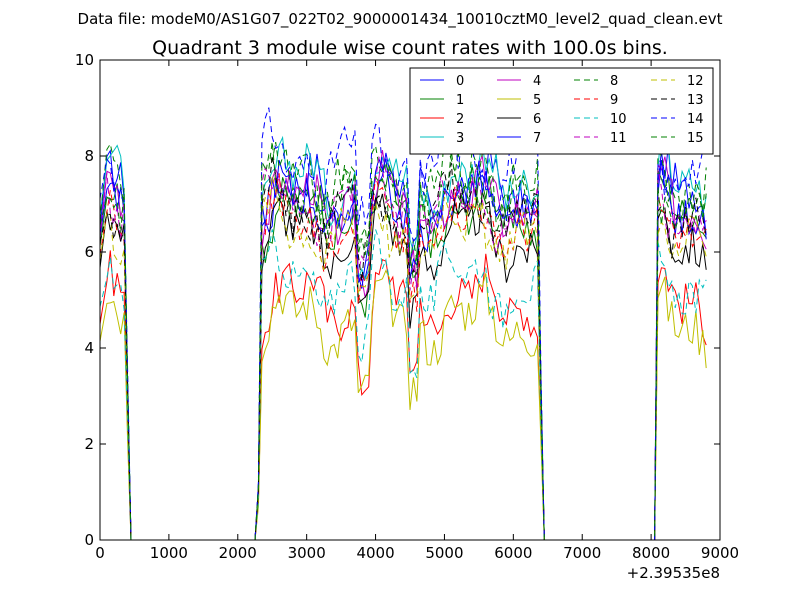 The width and height of the screenshot is (800, 600). What do you see at coordinates (537, 119) in the screenshot?
I see `legend-label: 6` at bounding box center [537, 119].